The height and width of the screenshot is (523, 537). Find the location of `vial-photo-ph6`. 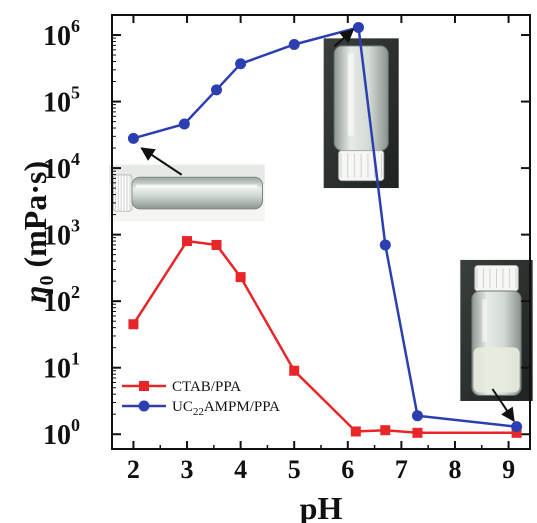

vial-photo-ph6 is located at coordinates (361, 113).